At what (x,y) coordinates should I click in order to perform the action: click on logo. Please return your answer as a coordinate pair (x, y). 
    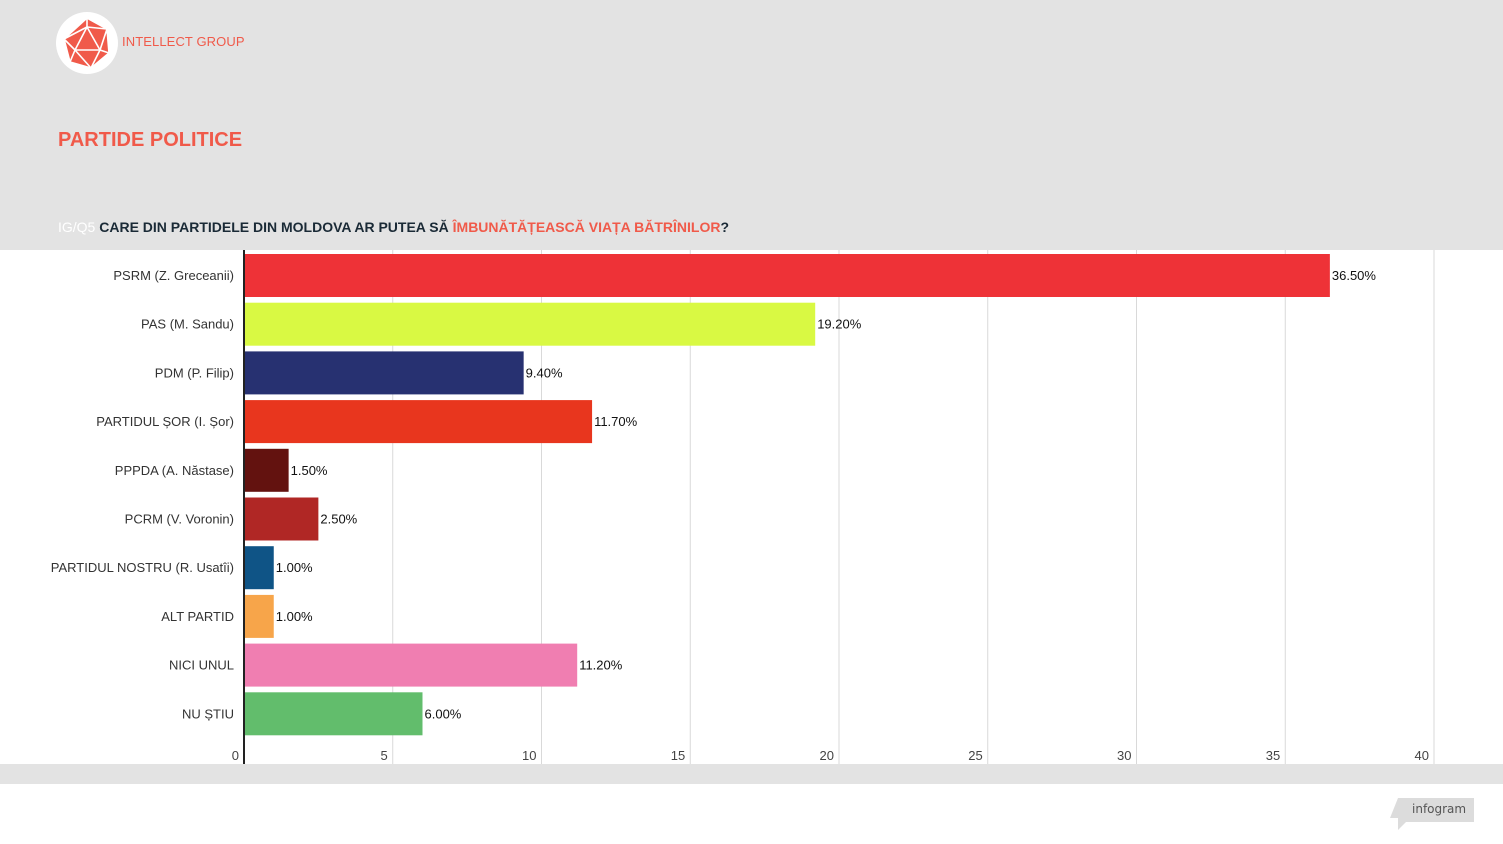
    Looking at the image, I should click on (87, 43).